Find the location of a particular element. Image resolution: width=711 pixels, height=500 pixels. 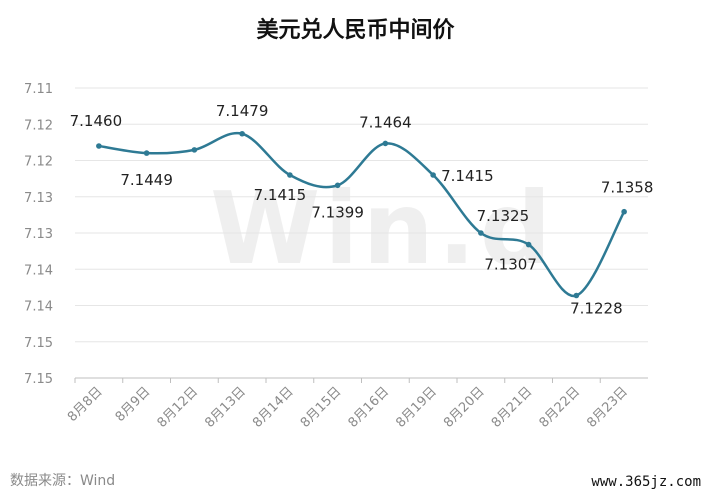

watermark-logo: Win.d is located at coordinates (383, 228).